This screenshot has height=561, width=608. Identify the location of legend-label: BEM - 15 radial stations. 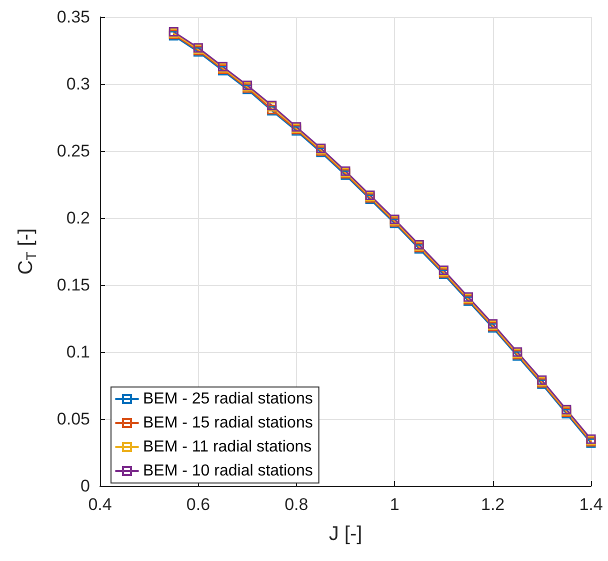
(228, 423).